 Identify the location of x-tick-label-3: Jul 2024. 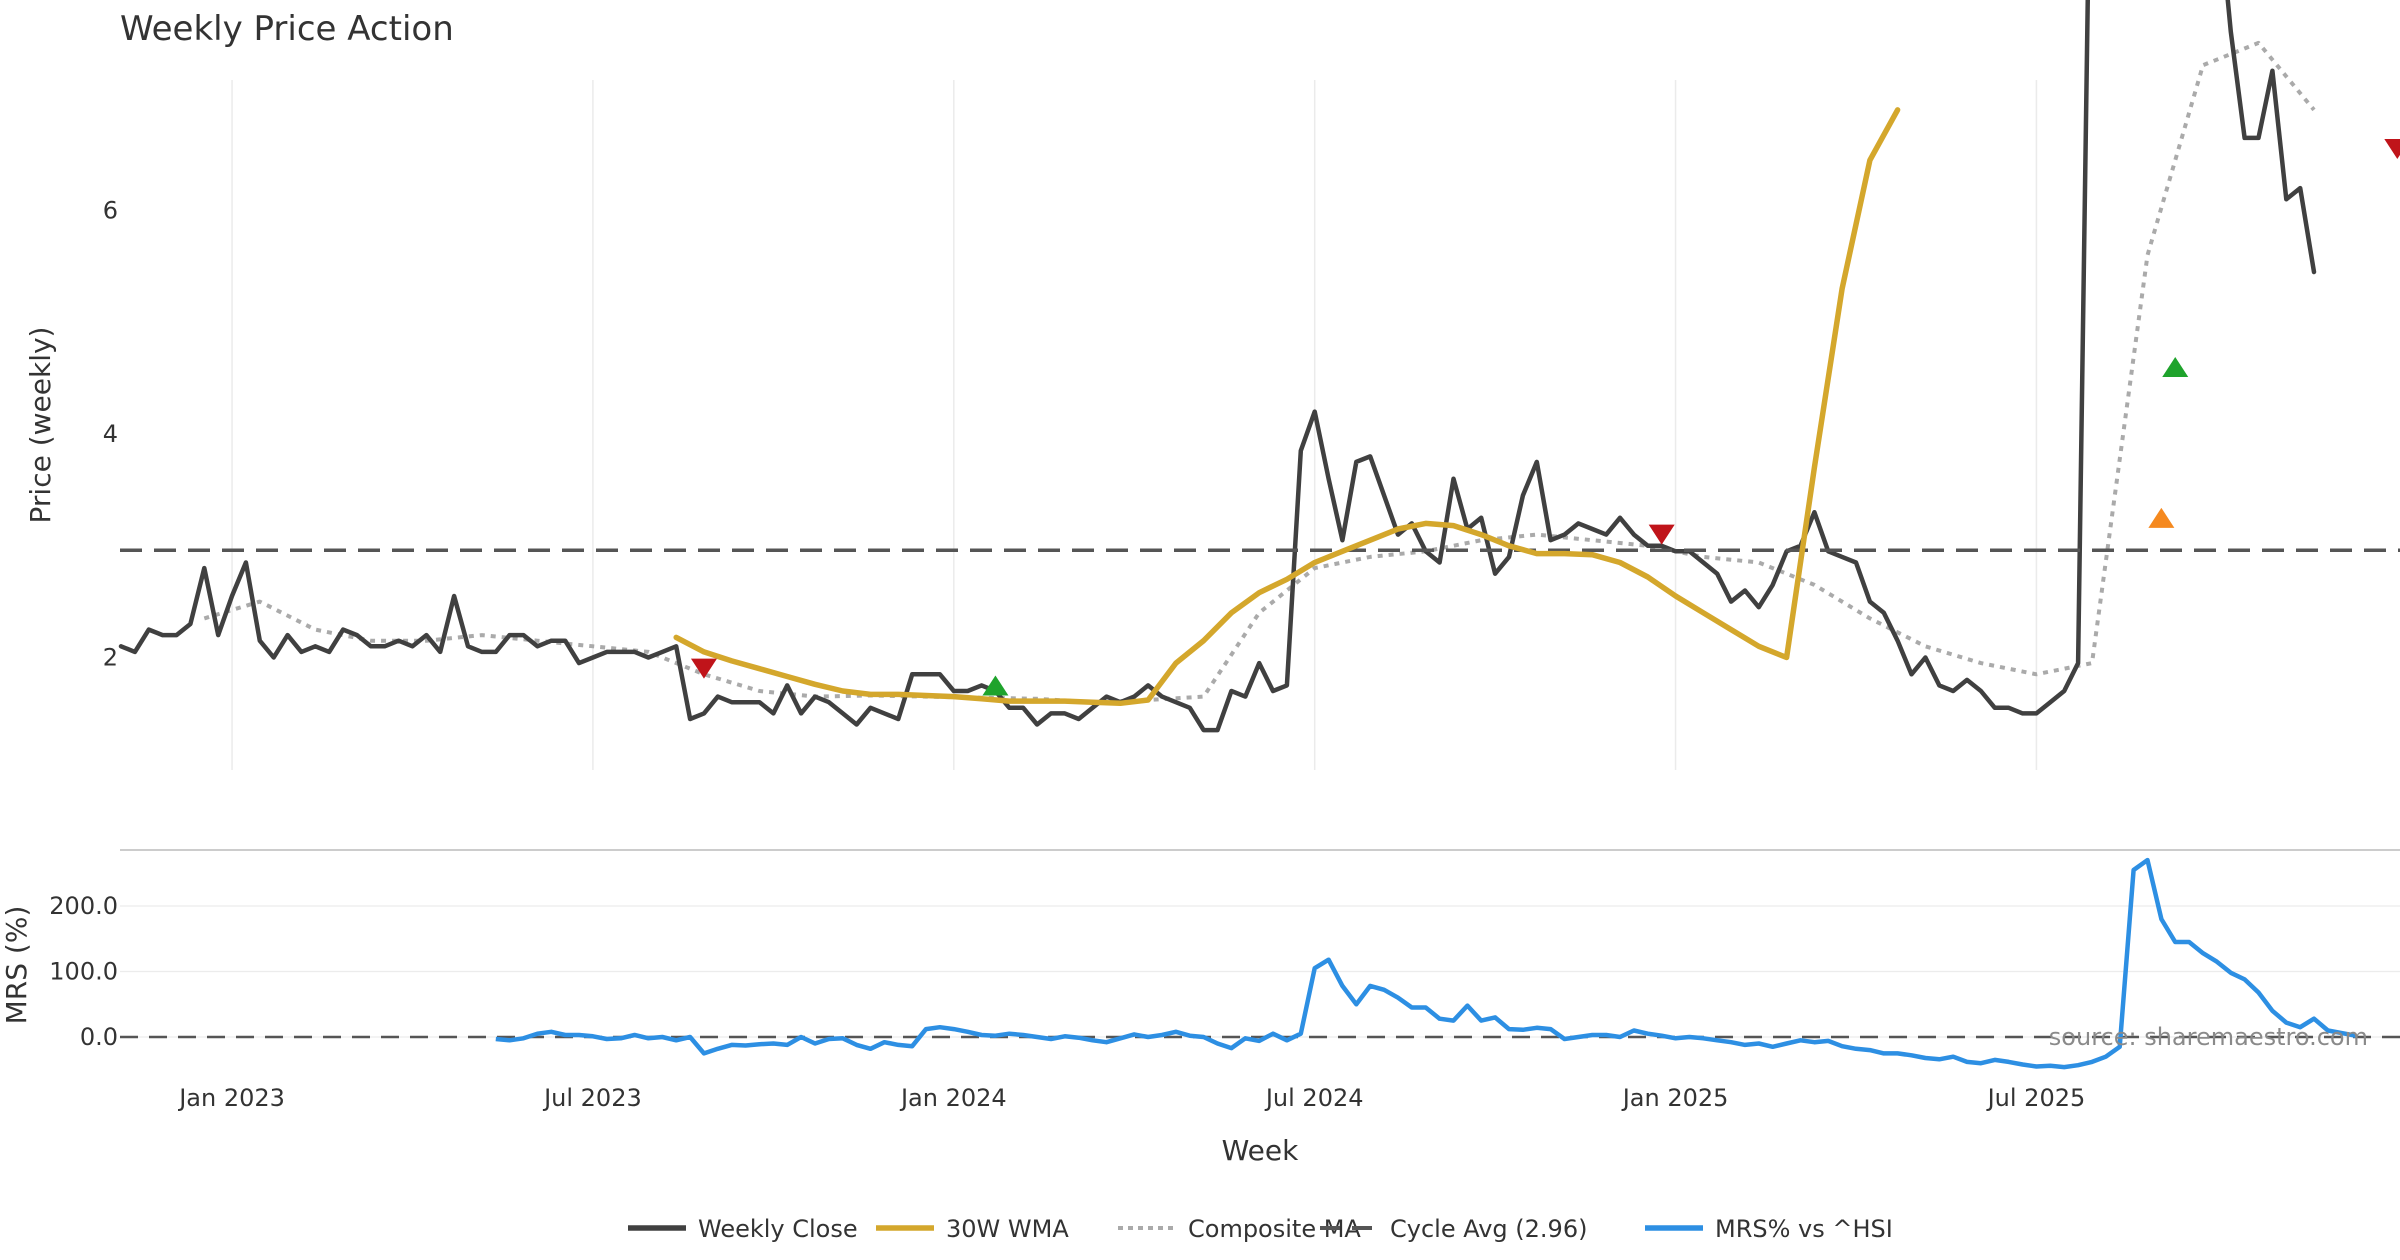
(1314, 1098).